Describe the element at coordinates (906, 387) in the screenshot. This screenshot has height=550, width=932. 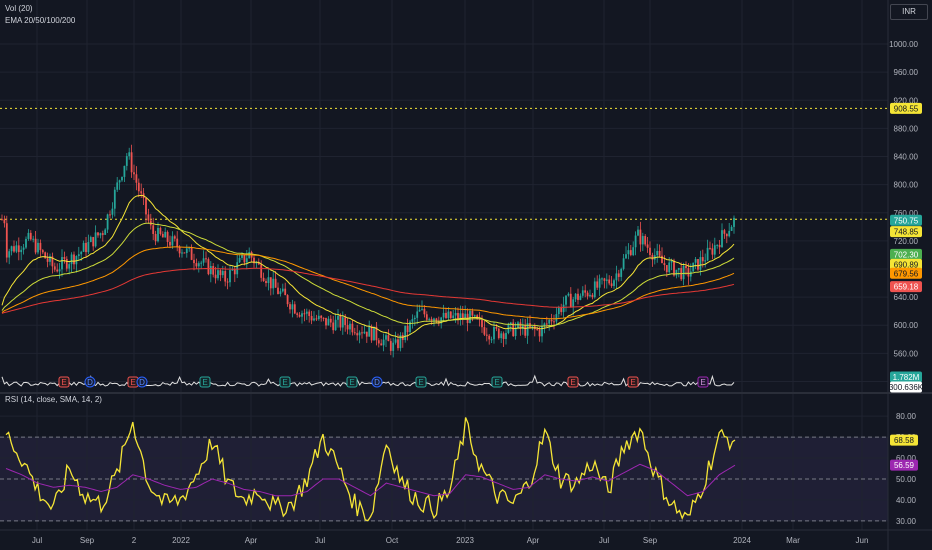
I see `price-label-text: 300.636K` at that location.